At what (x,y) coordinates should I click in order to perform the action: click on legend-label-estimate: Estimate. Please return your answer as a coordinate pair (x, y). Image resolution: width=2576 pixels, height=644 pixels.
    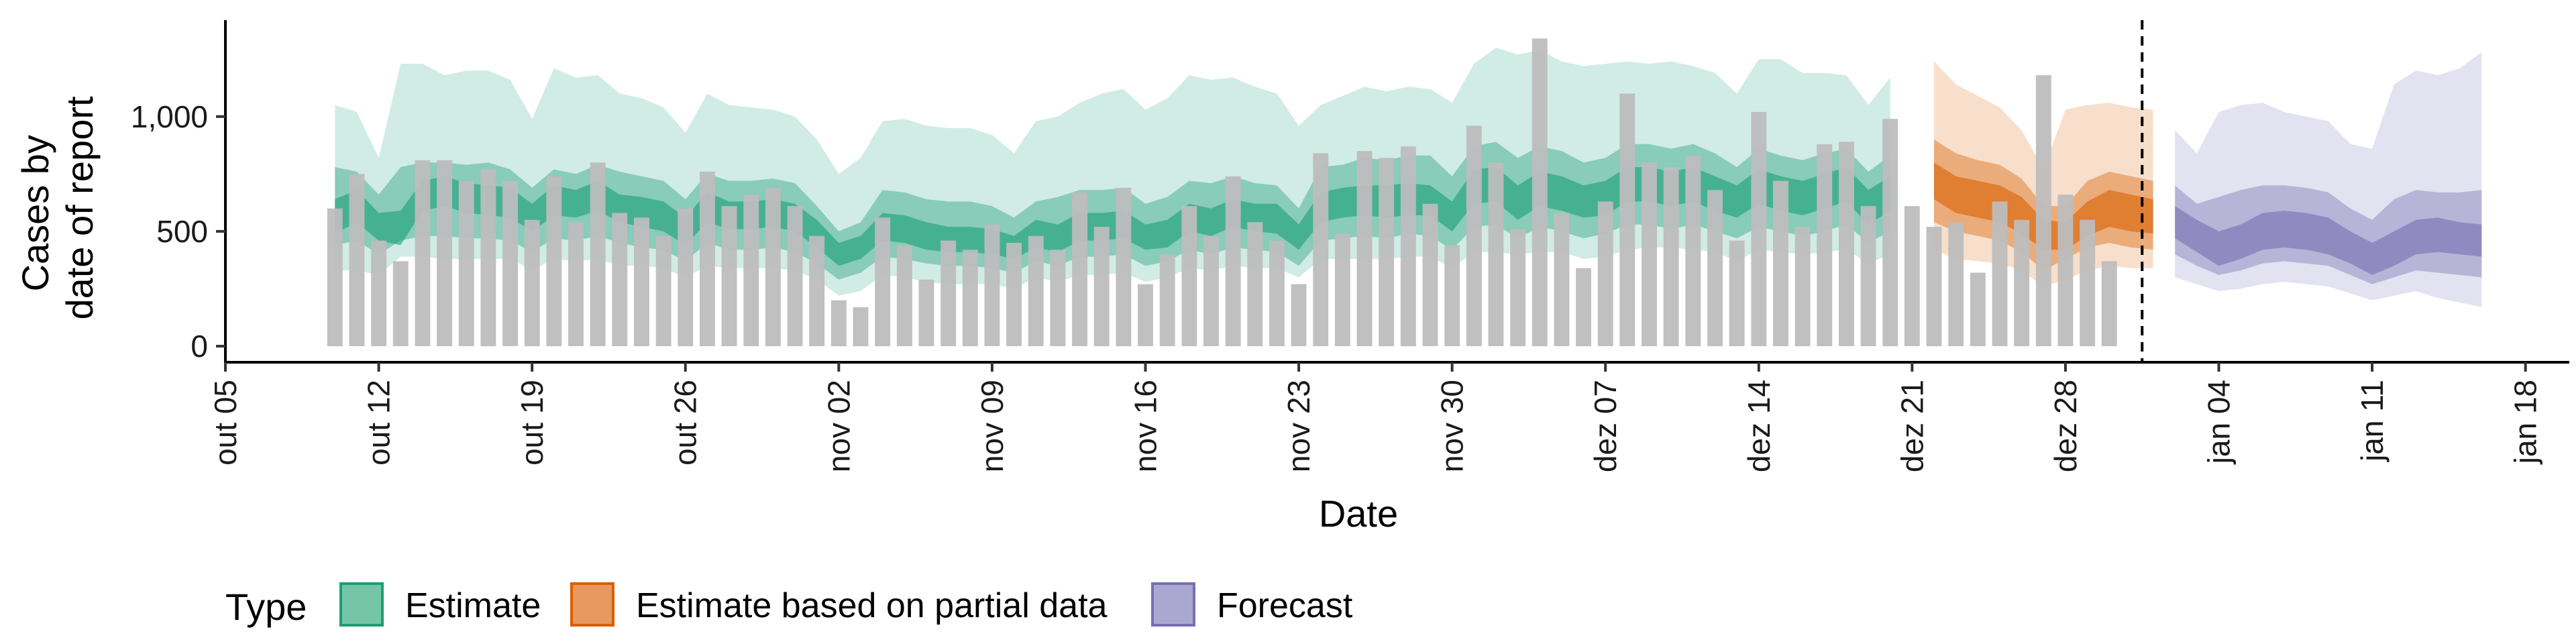
    Looking at the image, I should click on (473, 605).